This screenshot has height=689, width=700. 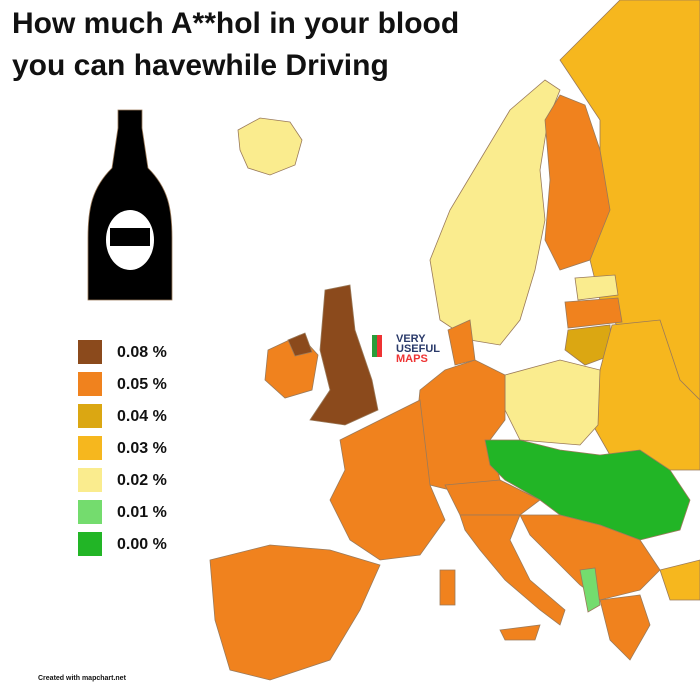 I want to click on legend-label: 0.04 %, so click(x=142, y=416).